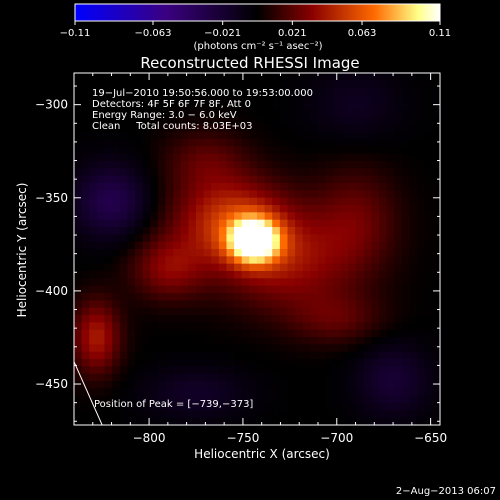 The width and height of the screenshot is (500, 500). Describe the element at coordinates (88, 393) in the screenshot. I see `limb-line` at that location.